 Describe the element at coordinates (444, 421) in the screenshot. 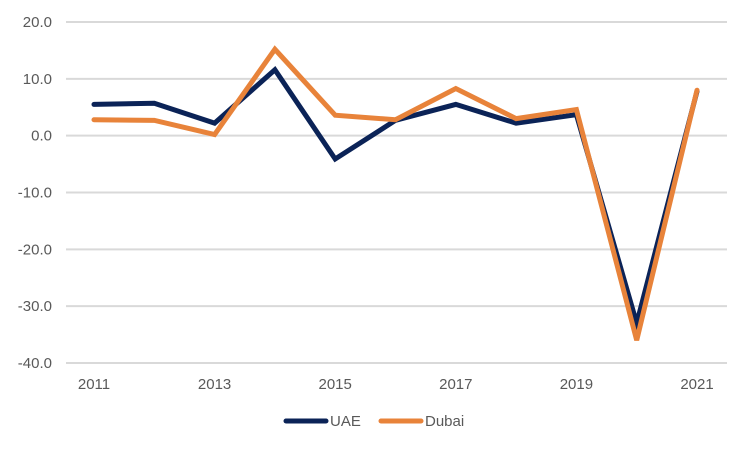

I see `legend-label: Dubai` at that location.